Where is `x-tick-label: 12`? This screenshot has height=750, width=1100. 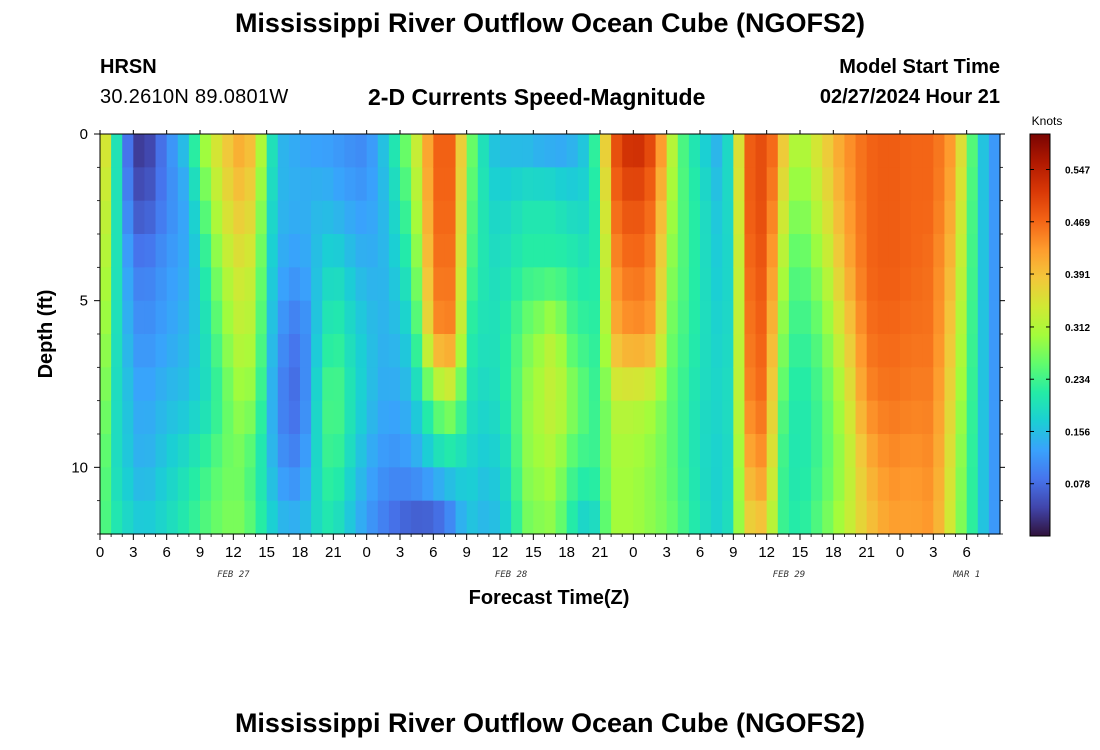
x-tick-label: 12 is located at coordinates (766, 552).